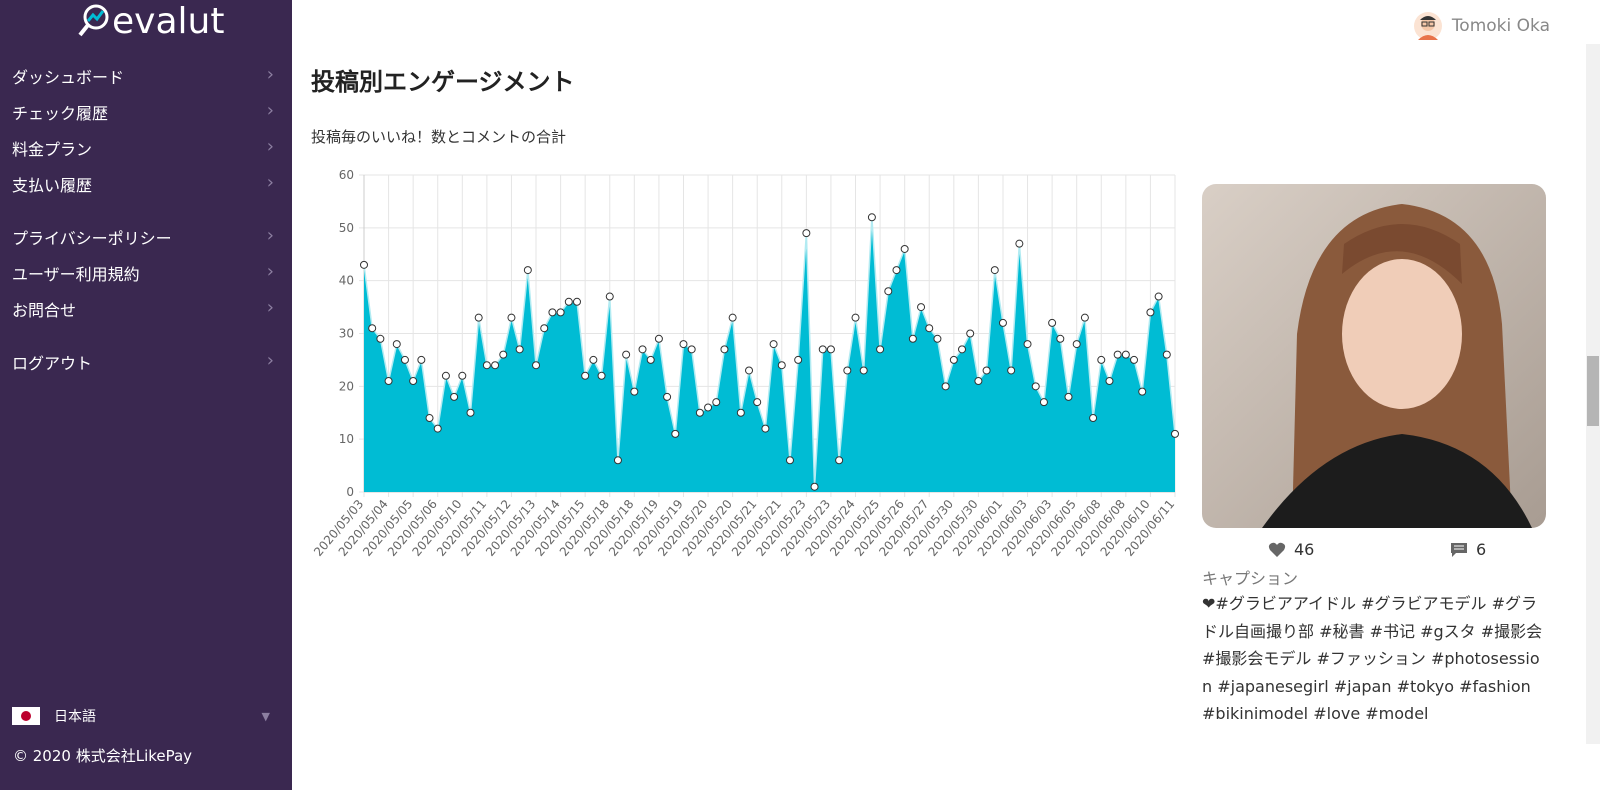 The width and height of the screenshot is (1600, 790). What do you see at coordinates (143, 148) in the screenshot?
I see `menu-item: 料金プラン ›` at bounding box center [143, 148].